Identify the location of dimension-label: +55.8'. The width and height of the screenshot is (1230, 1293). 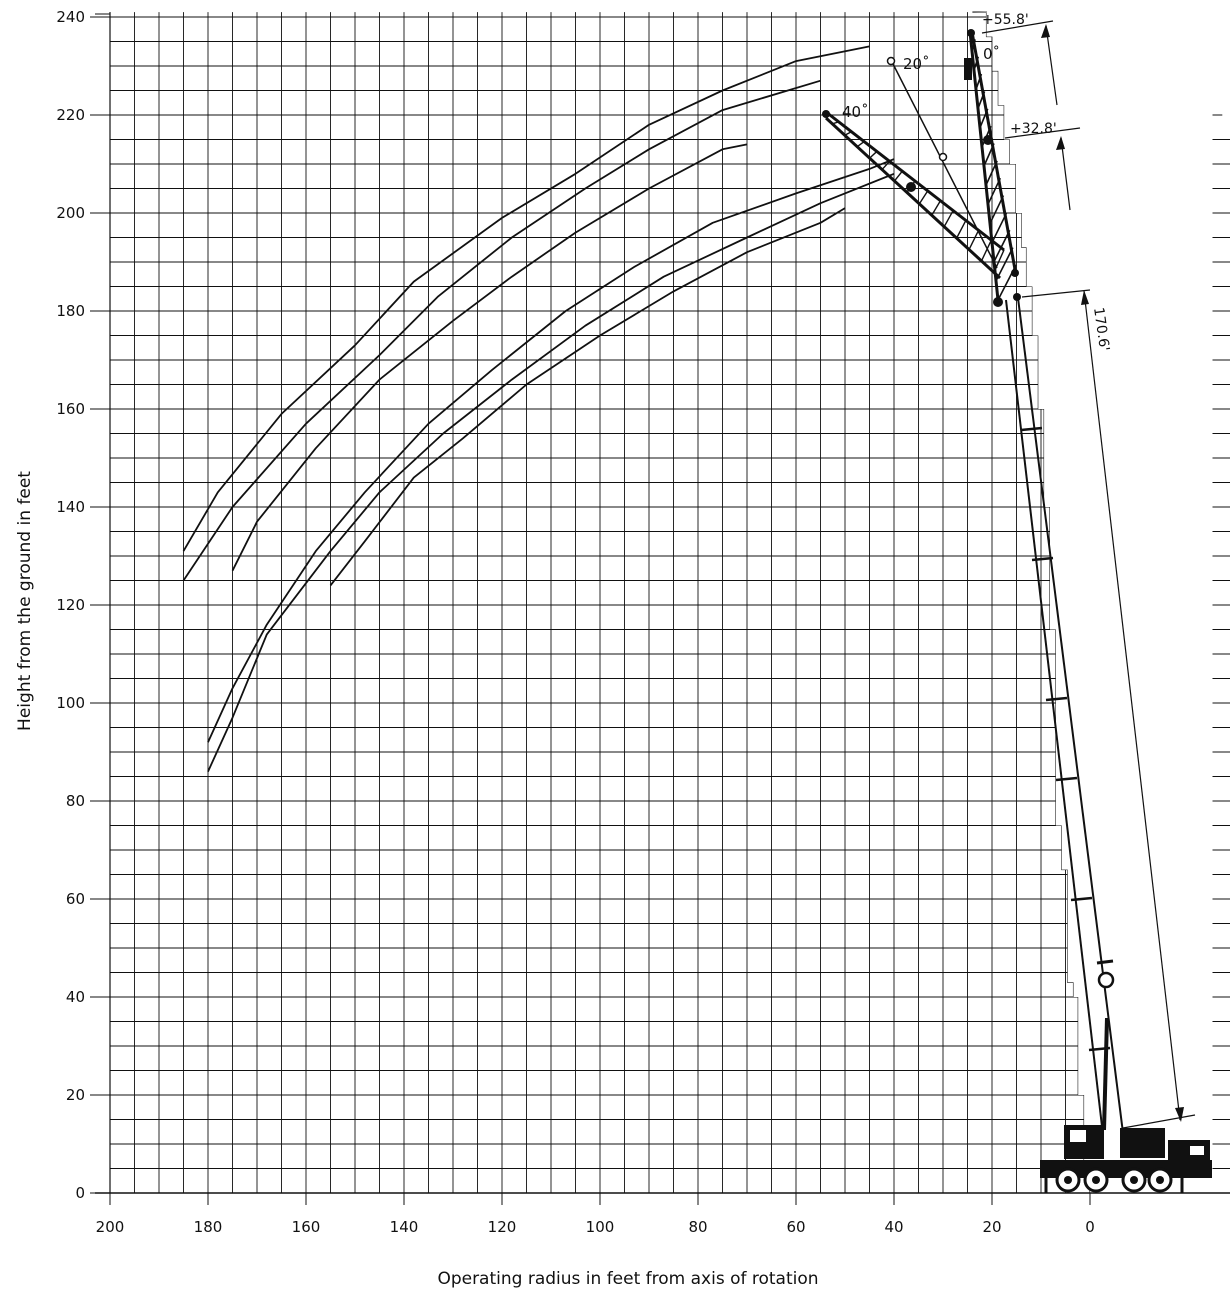
(1005, 20).